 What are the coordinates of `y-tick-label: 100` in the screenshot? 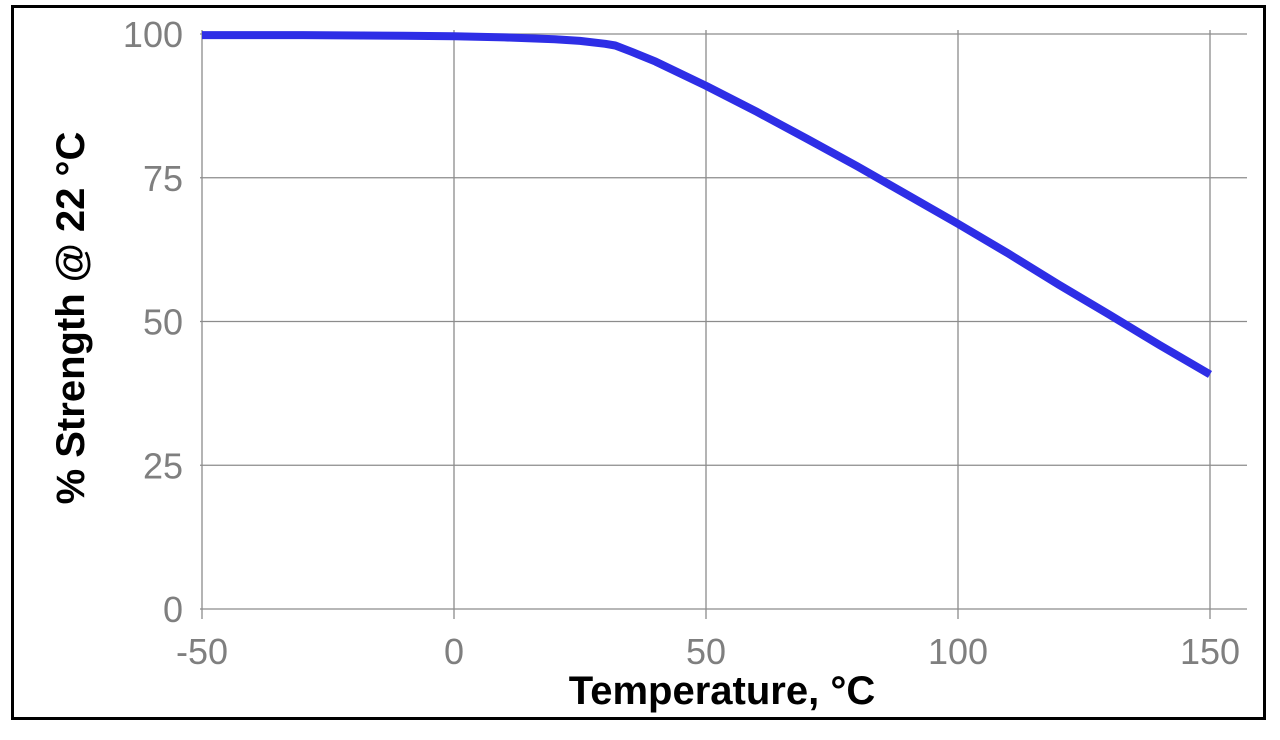 It's located at (153, 34).